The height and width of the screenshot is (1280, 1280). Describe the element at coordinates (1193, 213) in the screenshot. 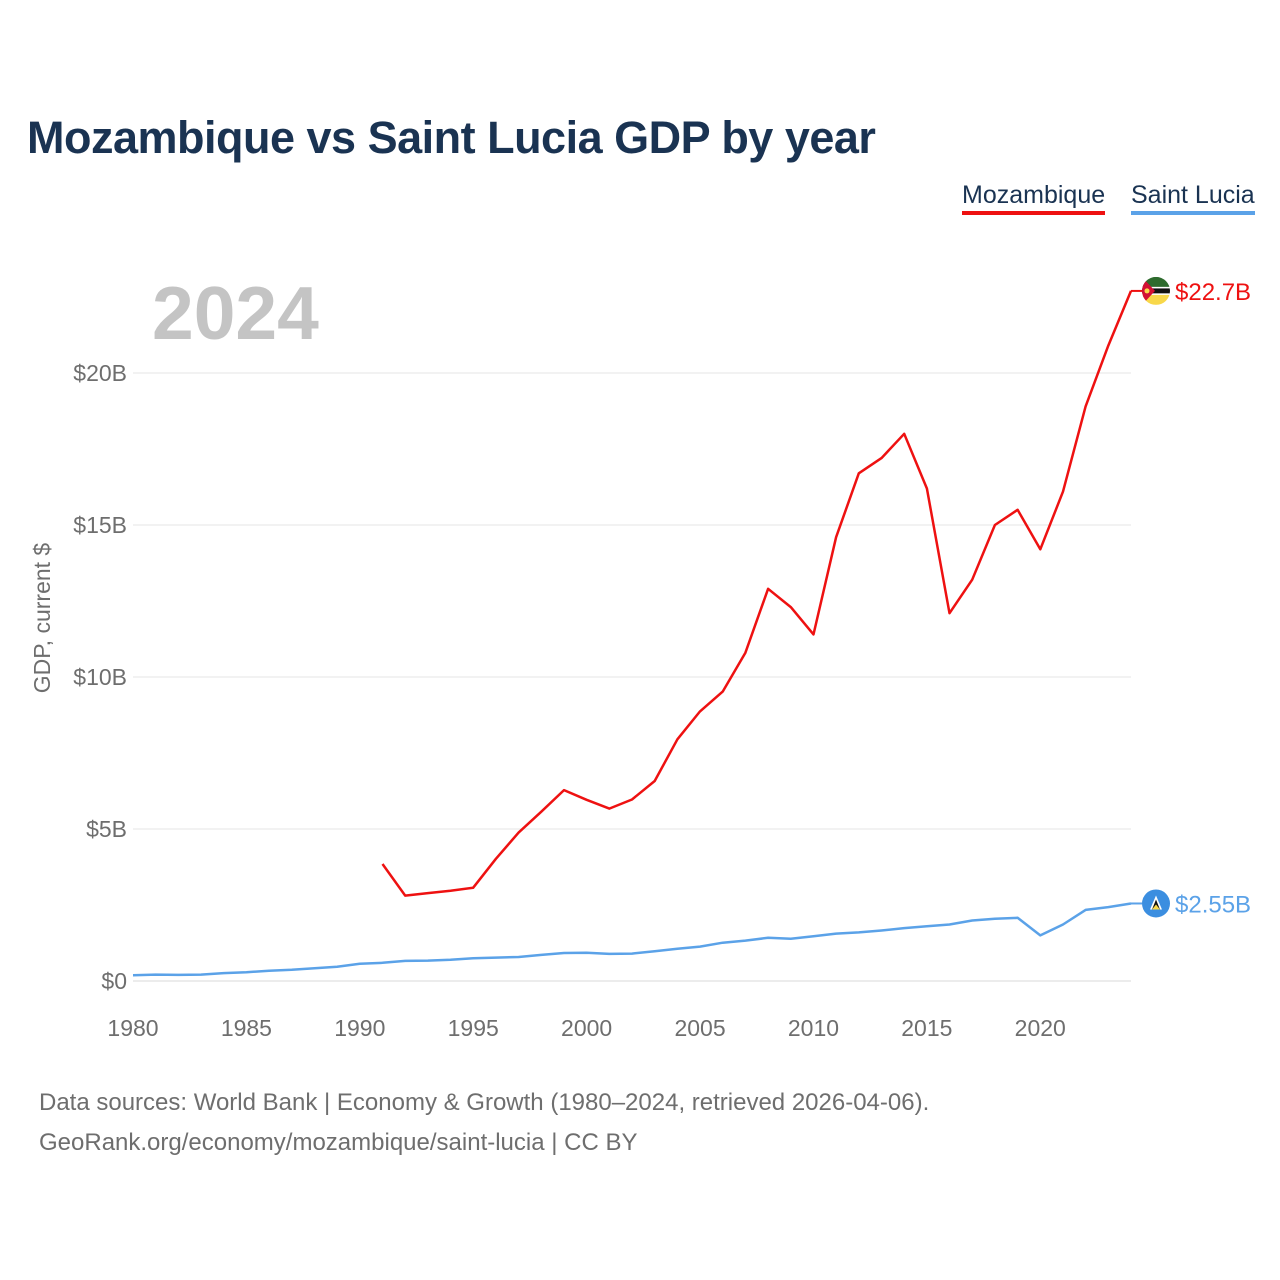

I see `legend-swatch-saint-lucia` at that location.